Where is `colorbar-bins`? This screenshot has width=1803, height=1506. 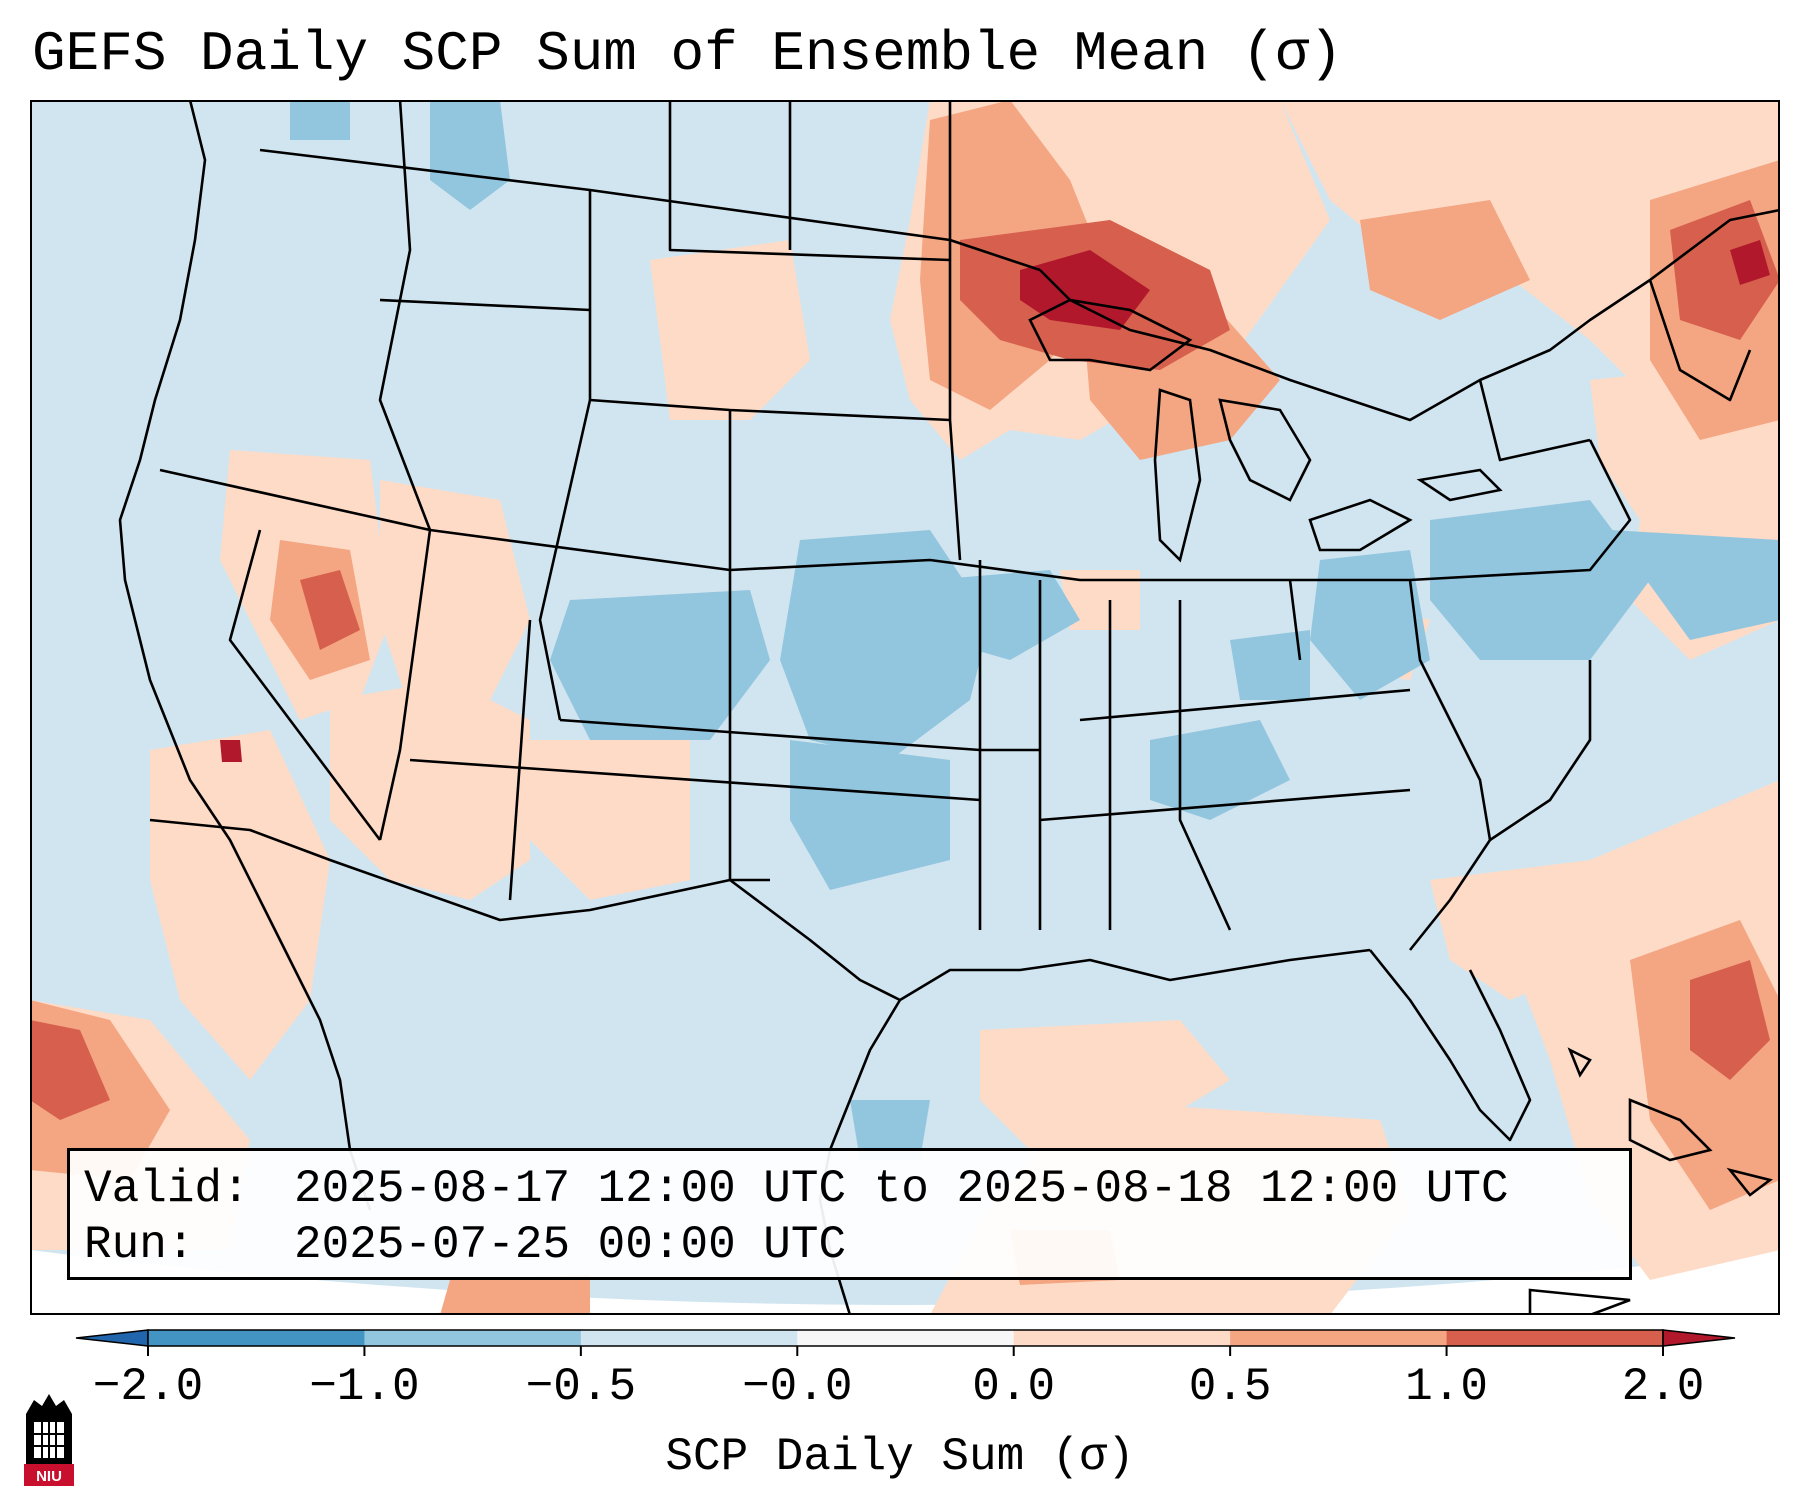 colorbar-bins is located at coordinates (905, 1338).